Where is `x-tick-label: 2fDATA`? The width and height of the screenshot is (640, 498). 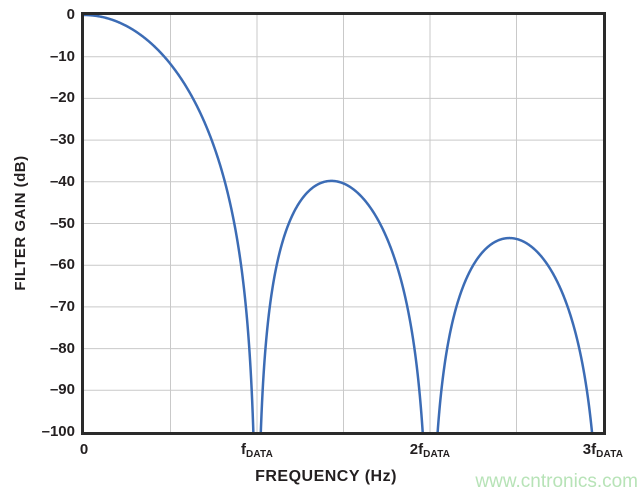 x-tick-label: 2fDATA is located at coordinates (430, 452).